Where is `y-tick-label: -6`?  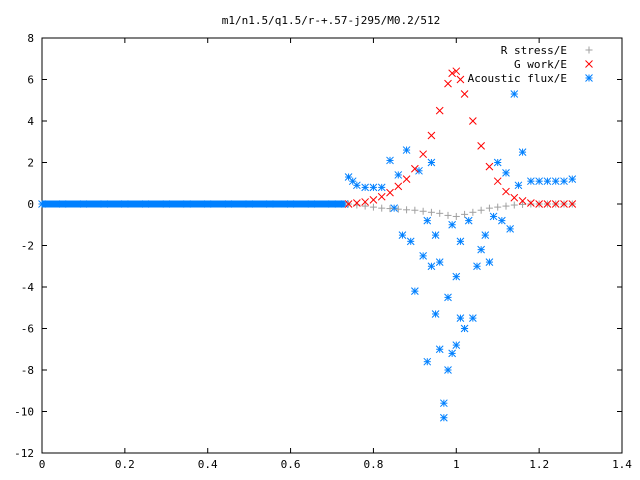 y-tick-label: -6 is located at coordinates (27, 329).